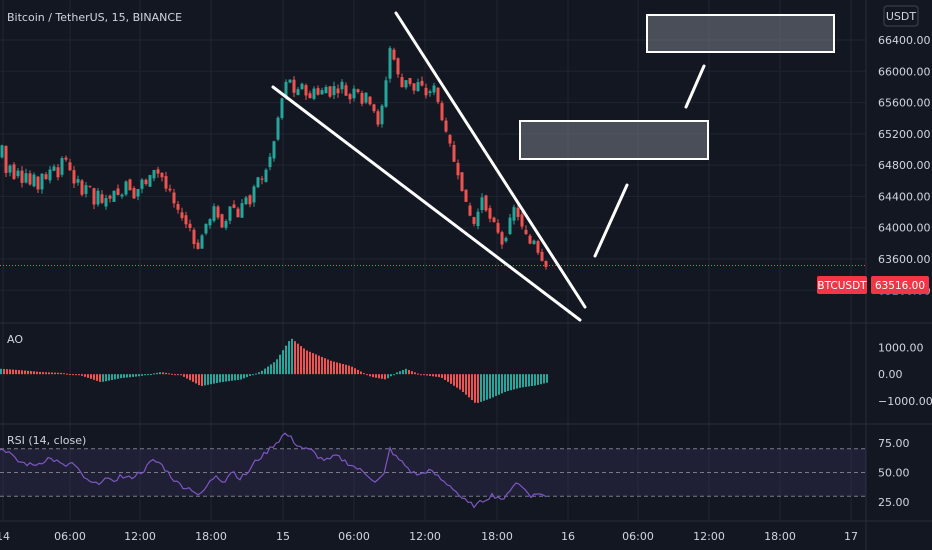 The height and width of the screenshot is (550, 932). What do you see at coordinates (901, 347) in the screenshot?
I see `ao-tick-label: 1000.00` at bounding box center [901, 347].